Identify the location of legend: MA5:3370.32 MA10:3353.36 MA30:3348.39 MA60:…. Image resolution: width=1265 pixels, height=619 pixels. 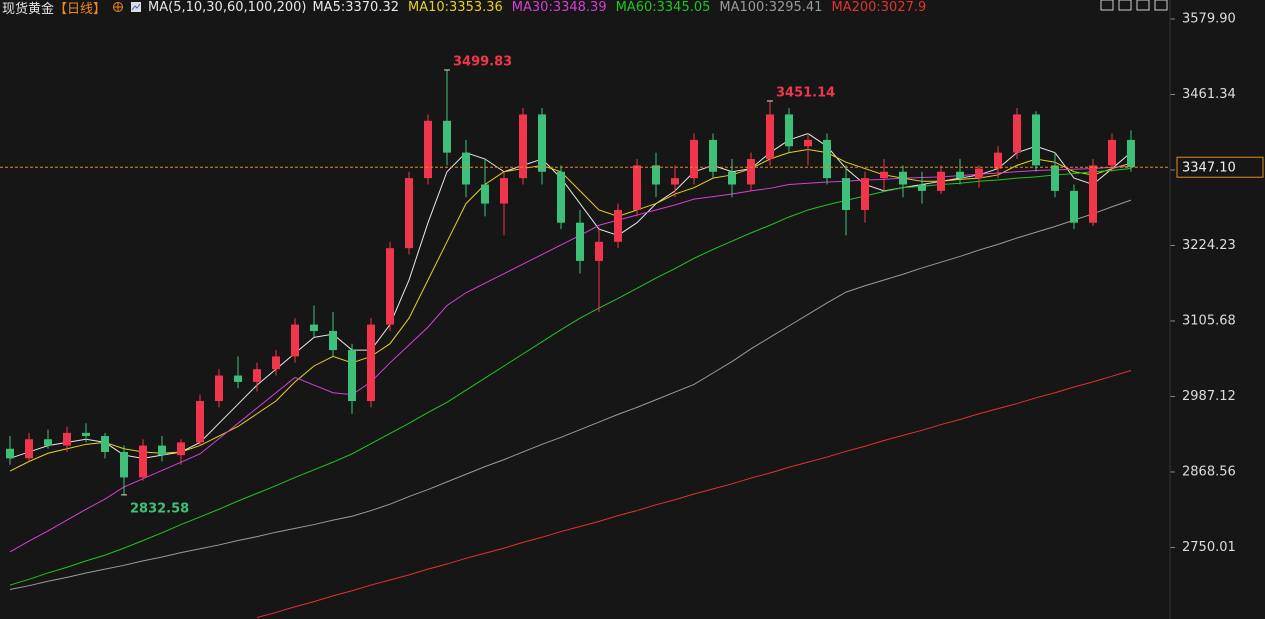
(619, 7).